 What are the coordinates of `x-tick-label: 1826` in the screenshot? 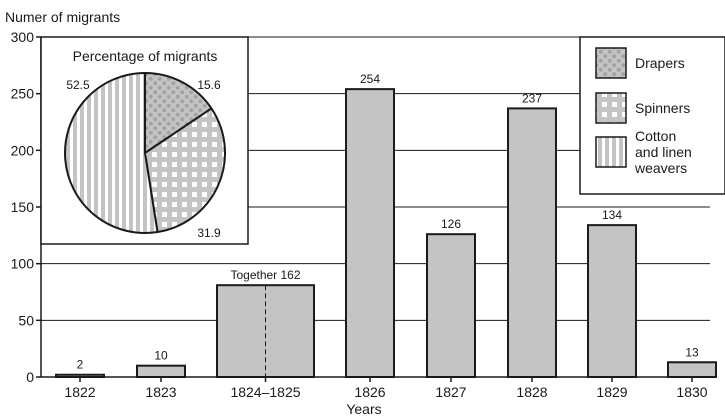 It's located at (369, 392).